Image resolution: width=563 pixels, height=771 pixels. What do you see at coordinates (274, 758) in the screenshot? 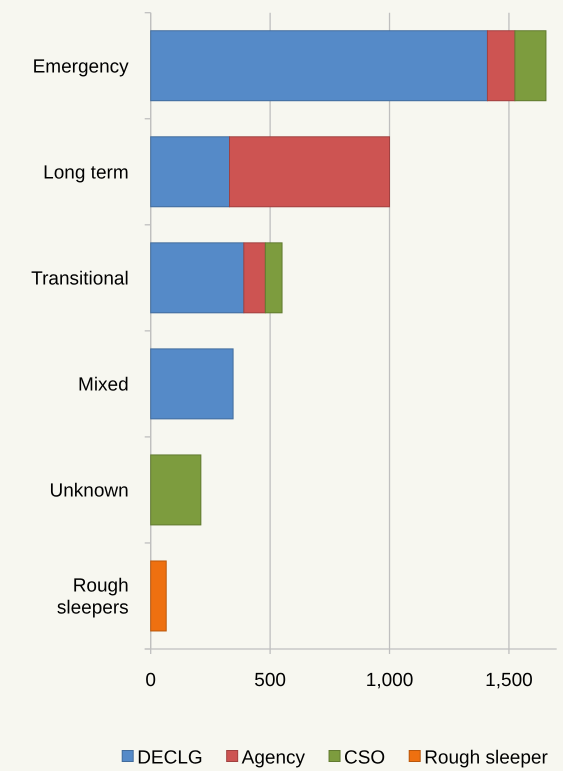
I see `legend-label: Agency` at bounding box center [274, 758].